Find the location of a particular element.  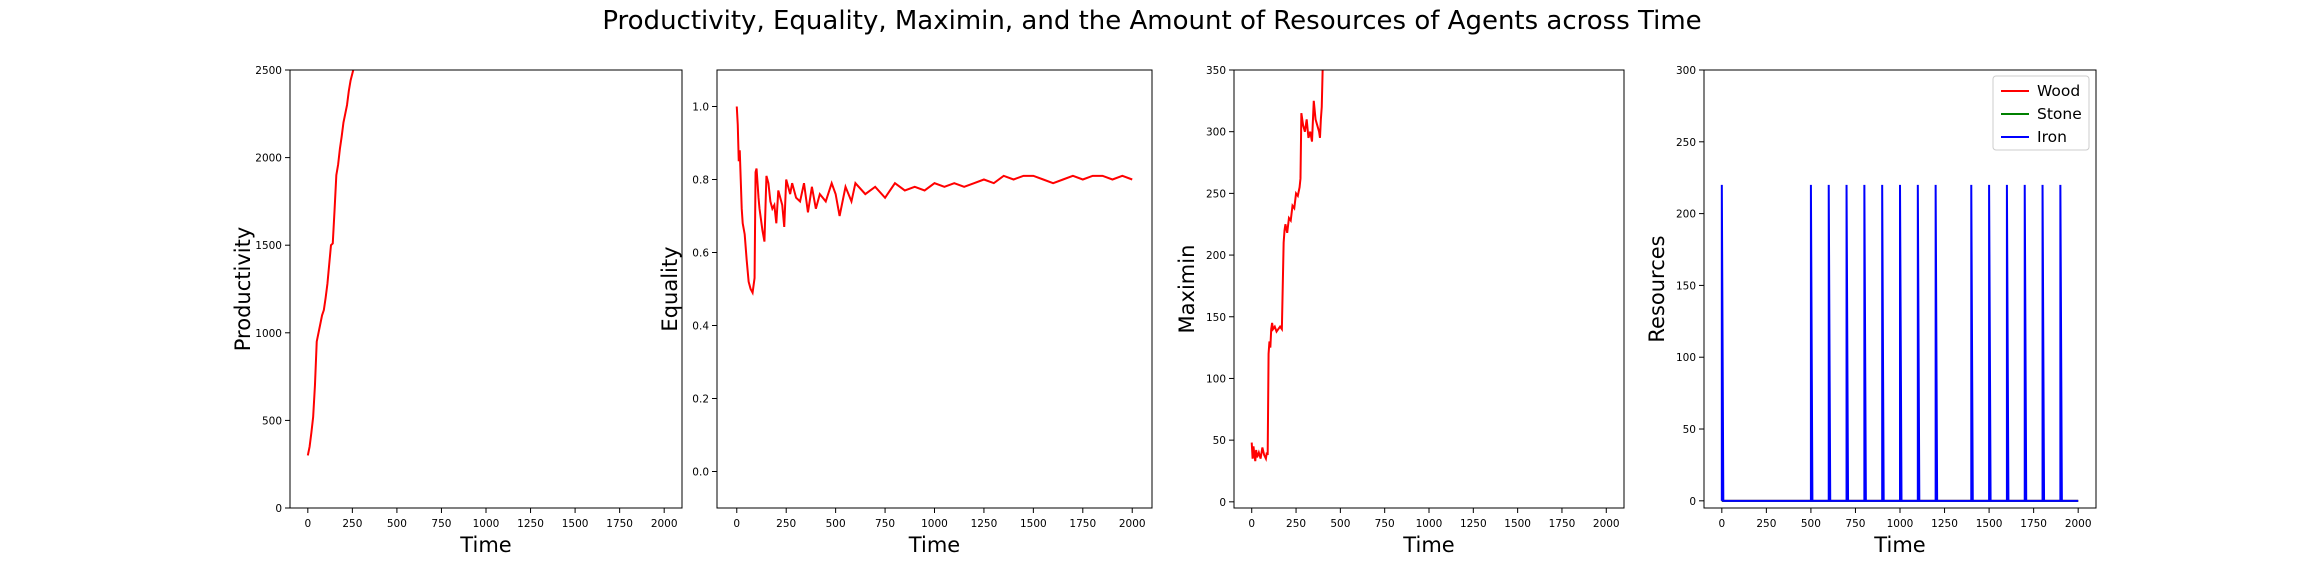

legend: Wood Stone Iron is located at coordinates (2041, 113).